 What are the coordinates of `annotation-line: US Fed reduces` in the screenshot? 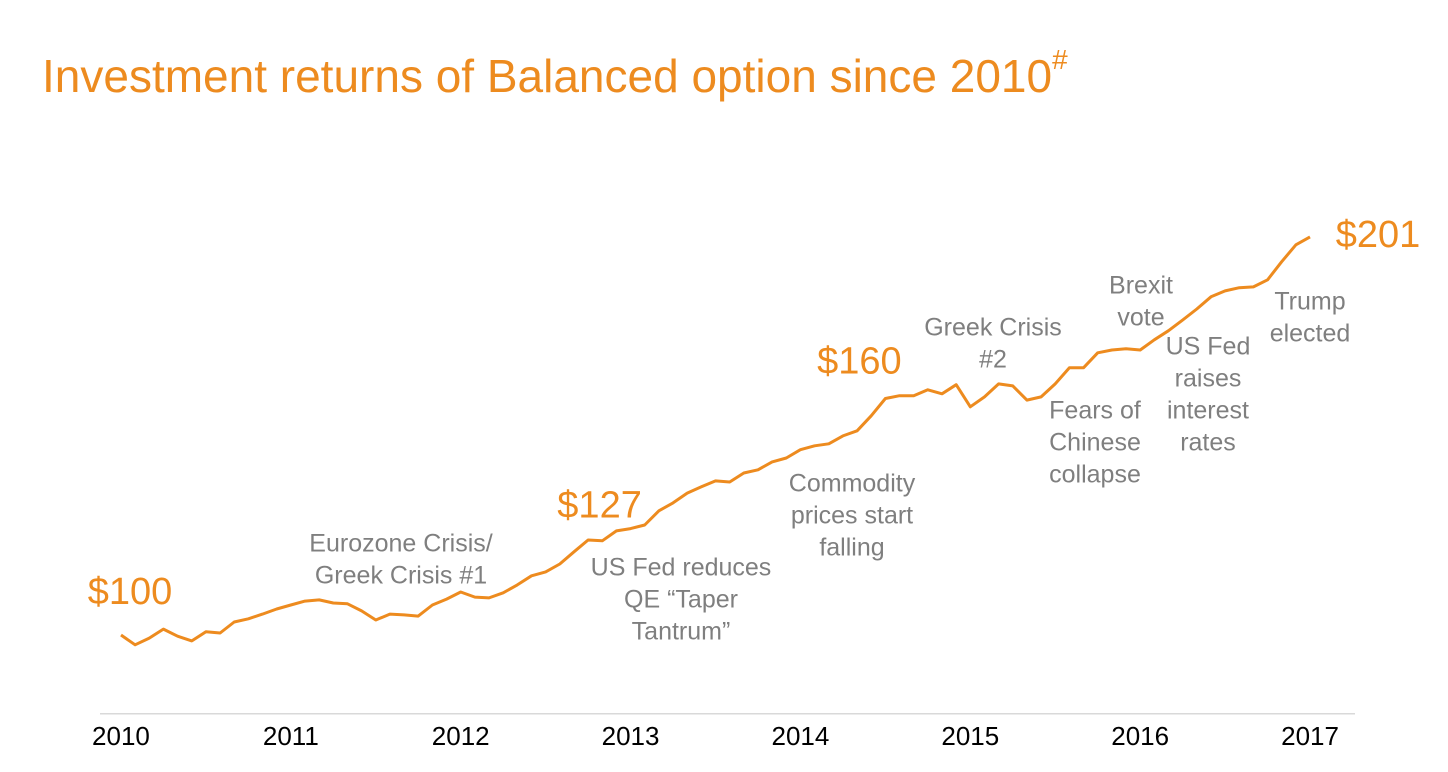 It's located at (681, 568).